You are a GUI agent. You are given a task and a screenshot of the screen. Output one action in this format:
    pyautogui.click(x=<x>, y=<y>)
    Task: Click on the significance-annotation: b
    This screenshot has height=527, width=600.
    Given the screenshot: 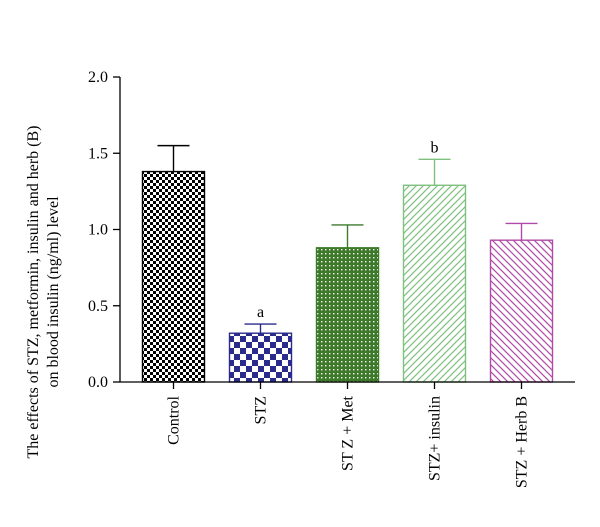 What is the action you would take?
    pyautogui.click(x=435, y=147)
    